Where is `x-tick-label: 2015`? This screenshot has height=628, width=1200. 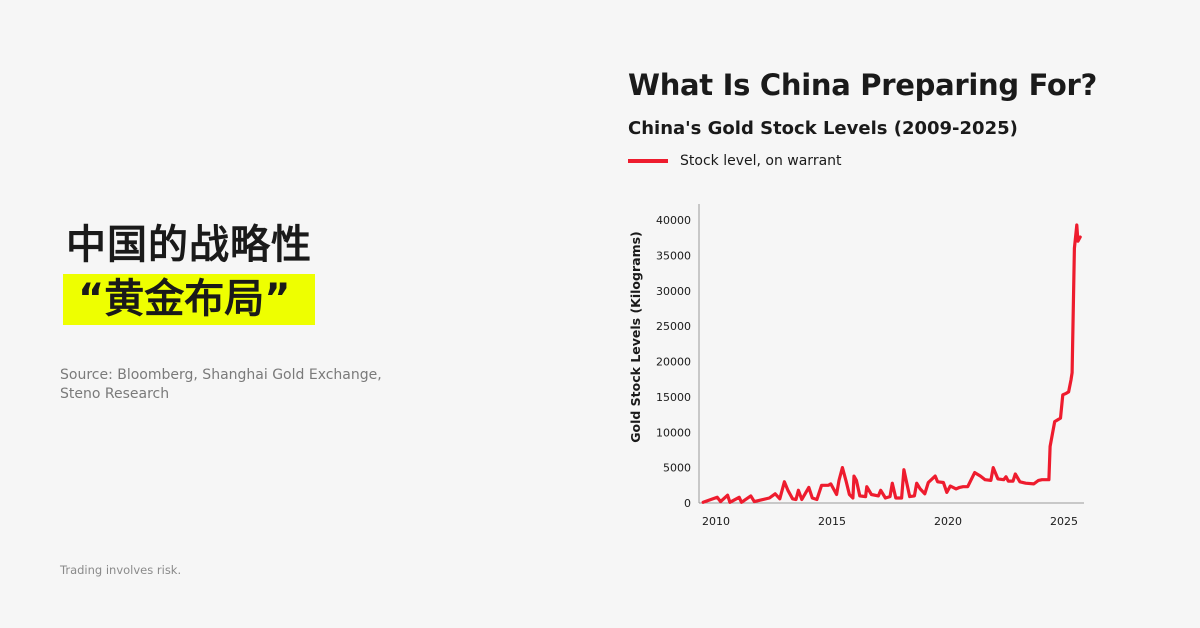 x-tick-label: 2015 is located at coordinates (832, 521).